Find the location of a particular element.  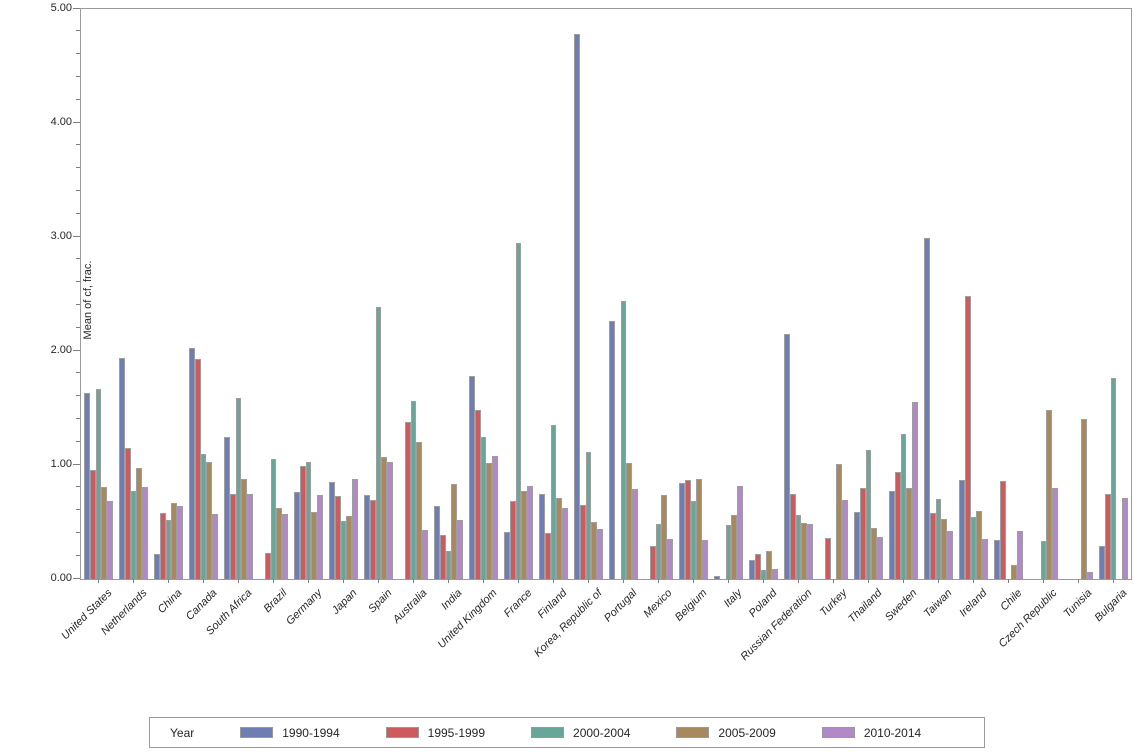

legend-label: 1995-1999 is located at coordinates (456, 732).